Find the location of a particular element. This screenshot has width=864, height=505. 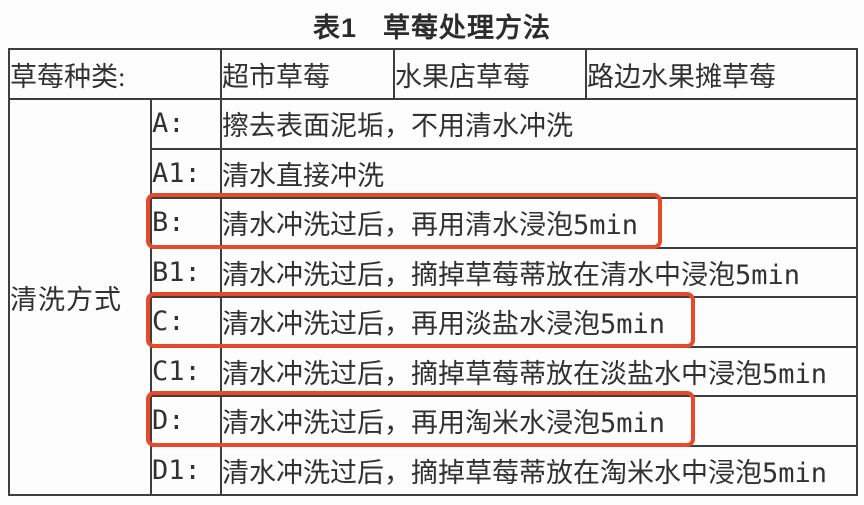

table-row-c1: C1: 清水冲洗过后，摘掉草莓蒂放在淡盐水中浸泡5min is located at coordinates (434, 371).